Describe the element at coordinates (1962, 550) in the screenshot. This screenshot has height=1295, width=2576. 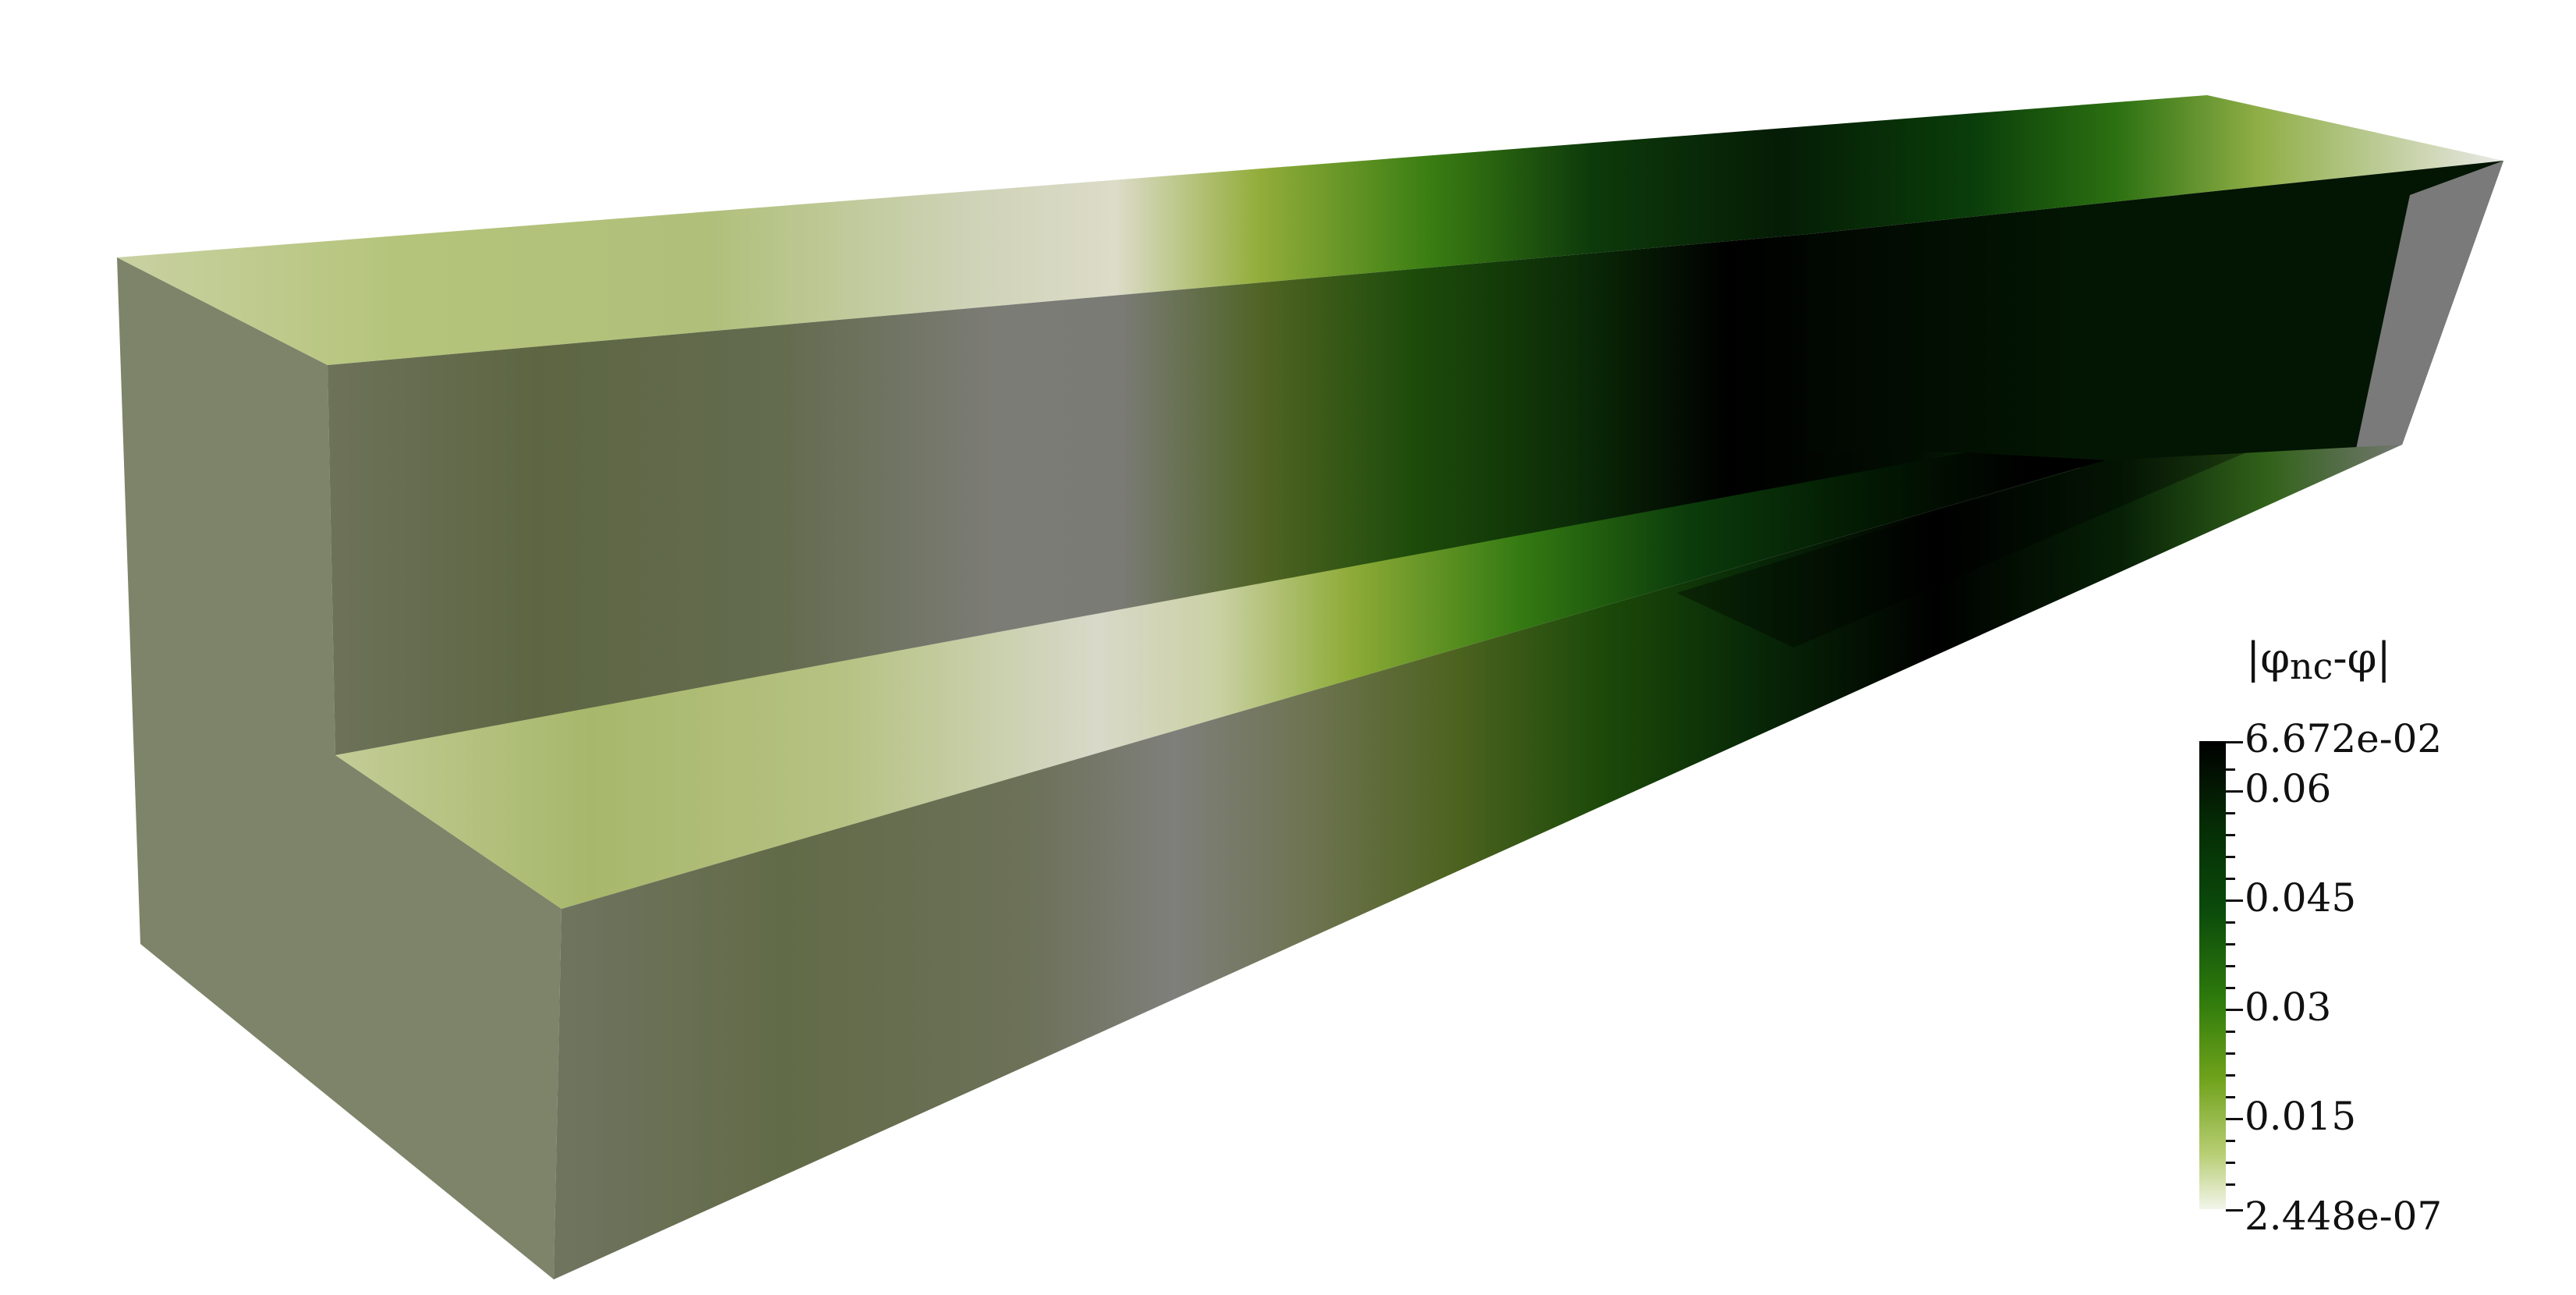
I see `front-face-dark-band` at that location.